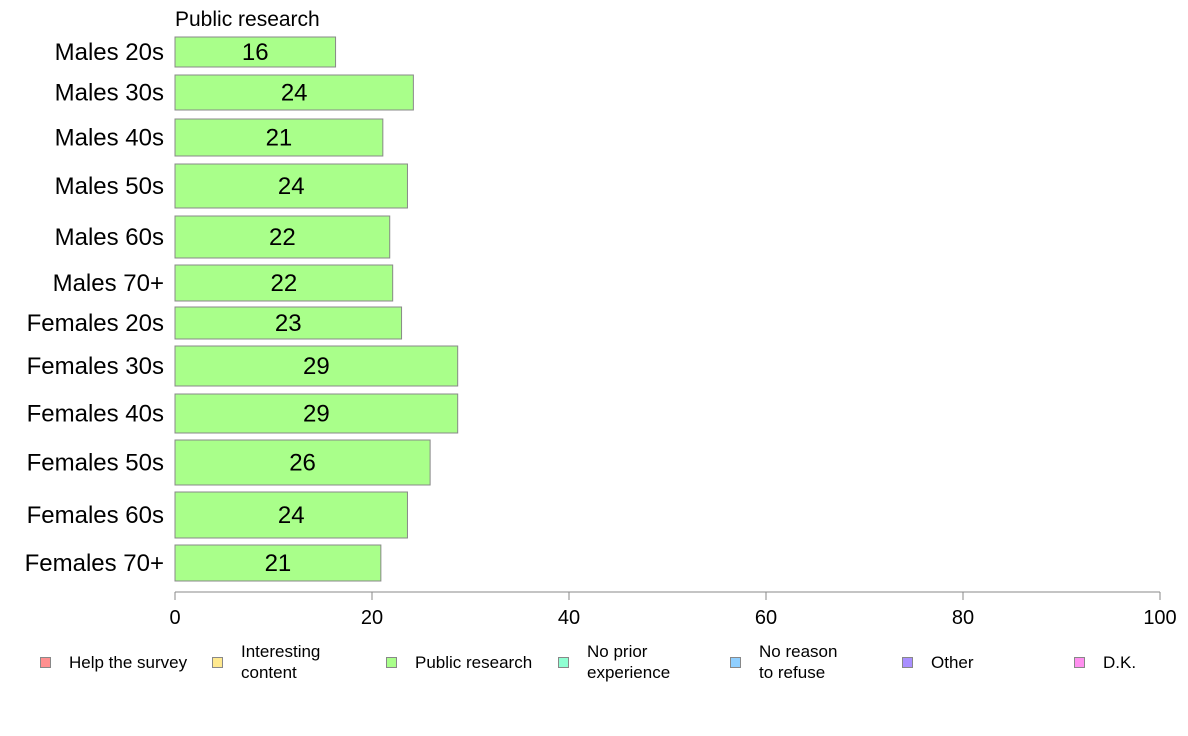 Image resolution: width=1188 pixels, height=736 pixels. What do you see at coordinates (109, 186) in the screenshot?
I see `category-label: Males 50s` at bounding box center [109, 186].